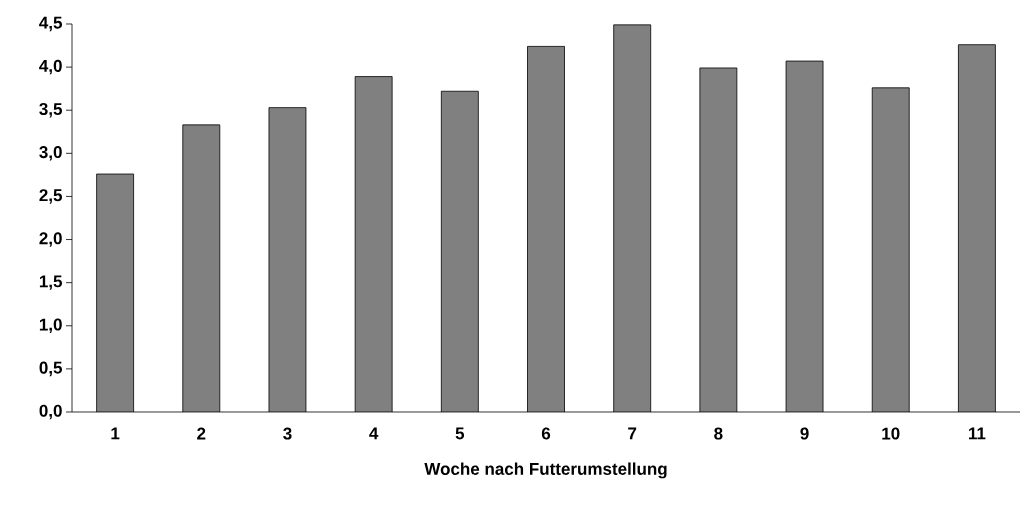  What do you see at coordinates (891, 433) in the screenshot?
I see `x-tick-label: 10` at bounding box center [891, 433].